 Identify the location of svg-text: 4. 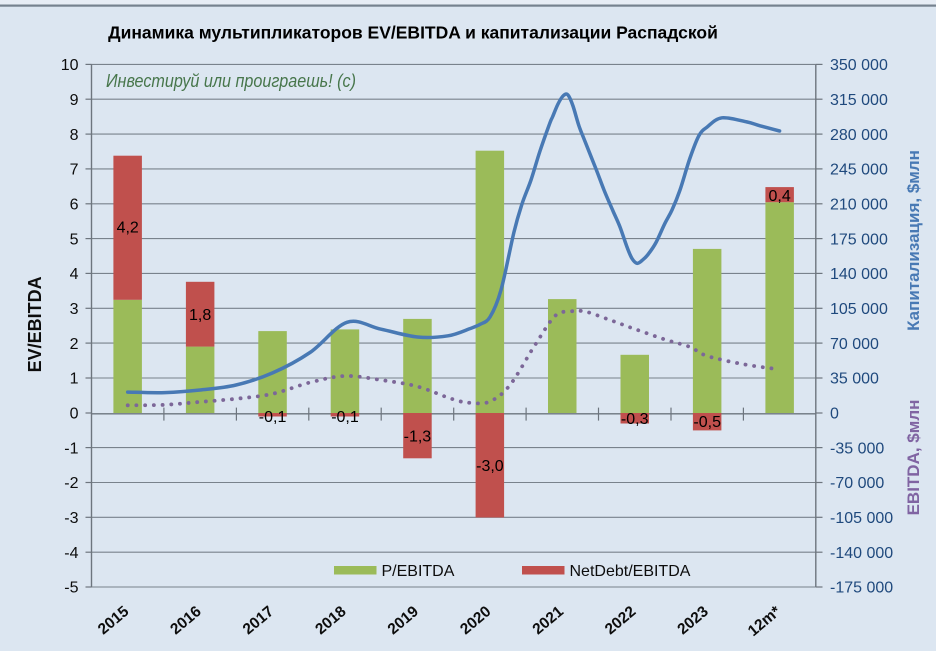
(74, 274).